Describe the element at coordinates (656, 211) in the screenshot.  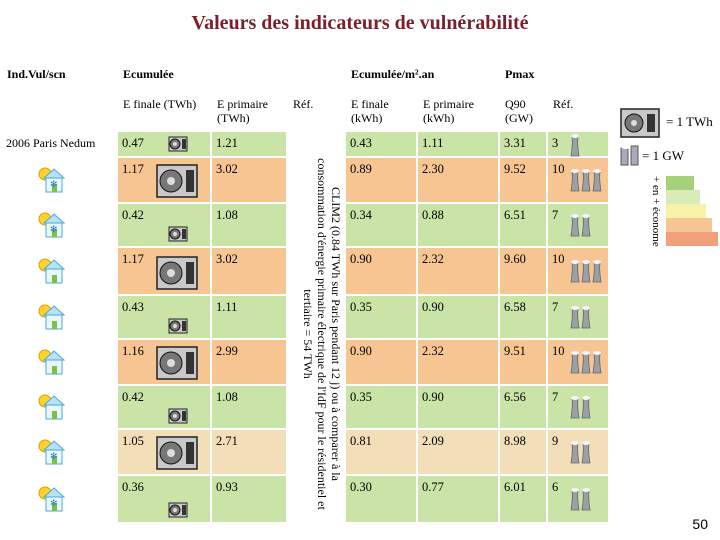
I see `scale-label: + en + économe` at that location.